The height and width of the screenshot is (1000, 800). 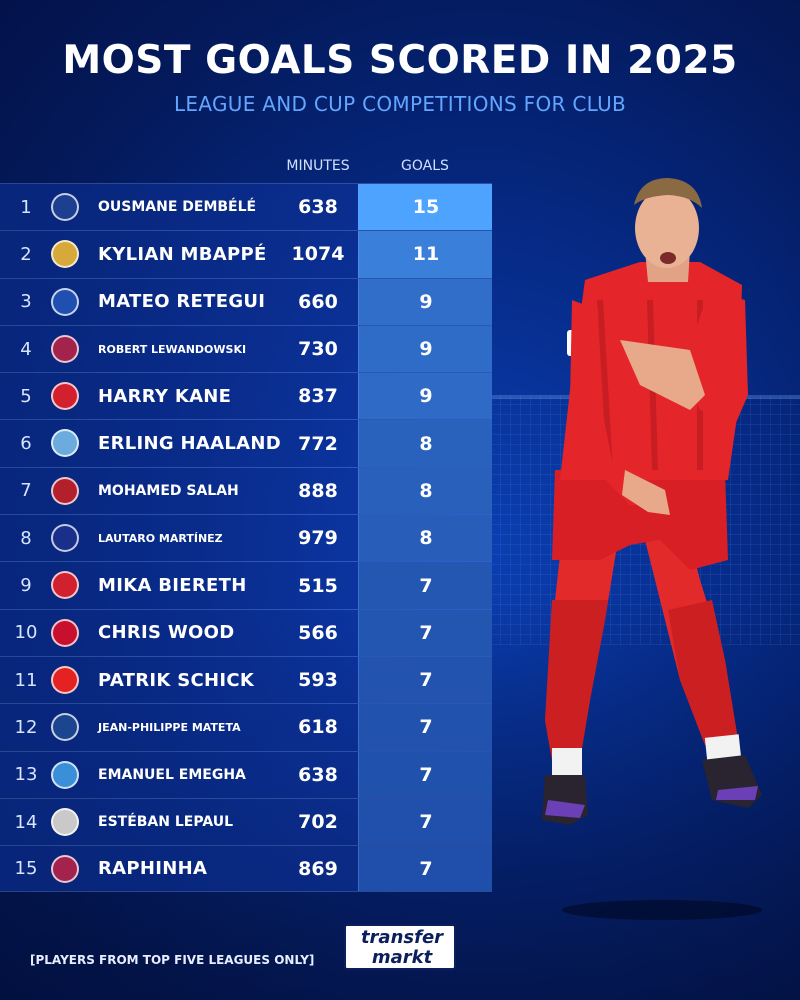 I want to click on table-row: 1 OUSMANE DEMBÉLÉ 638 15, so click(x=246, y=207).